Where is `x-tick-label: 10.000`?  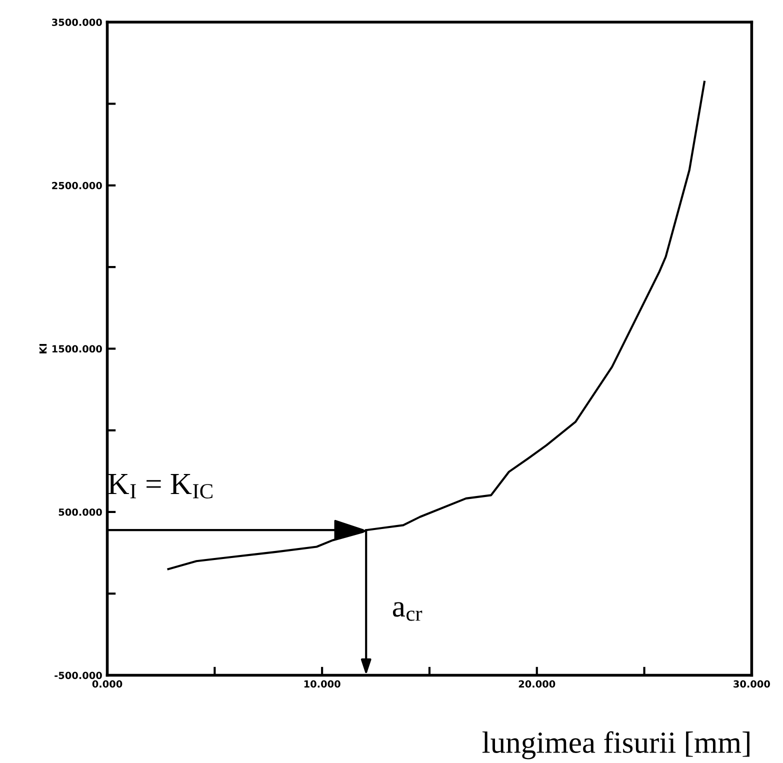
x-tick-label: 10.000 is located at coordinates (322, 684).